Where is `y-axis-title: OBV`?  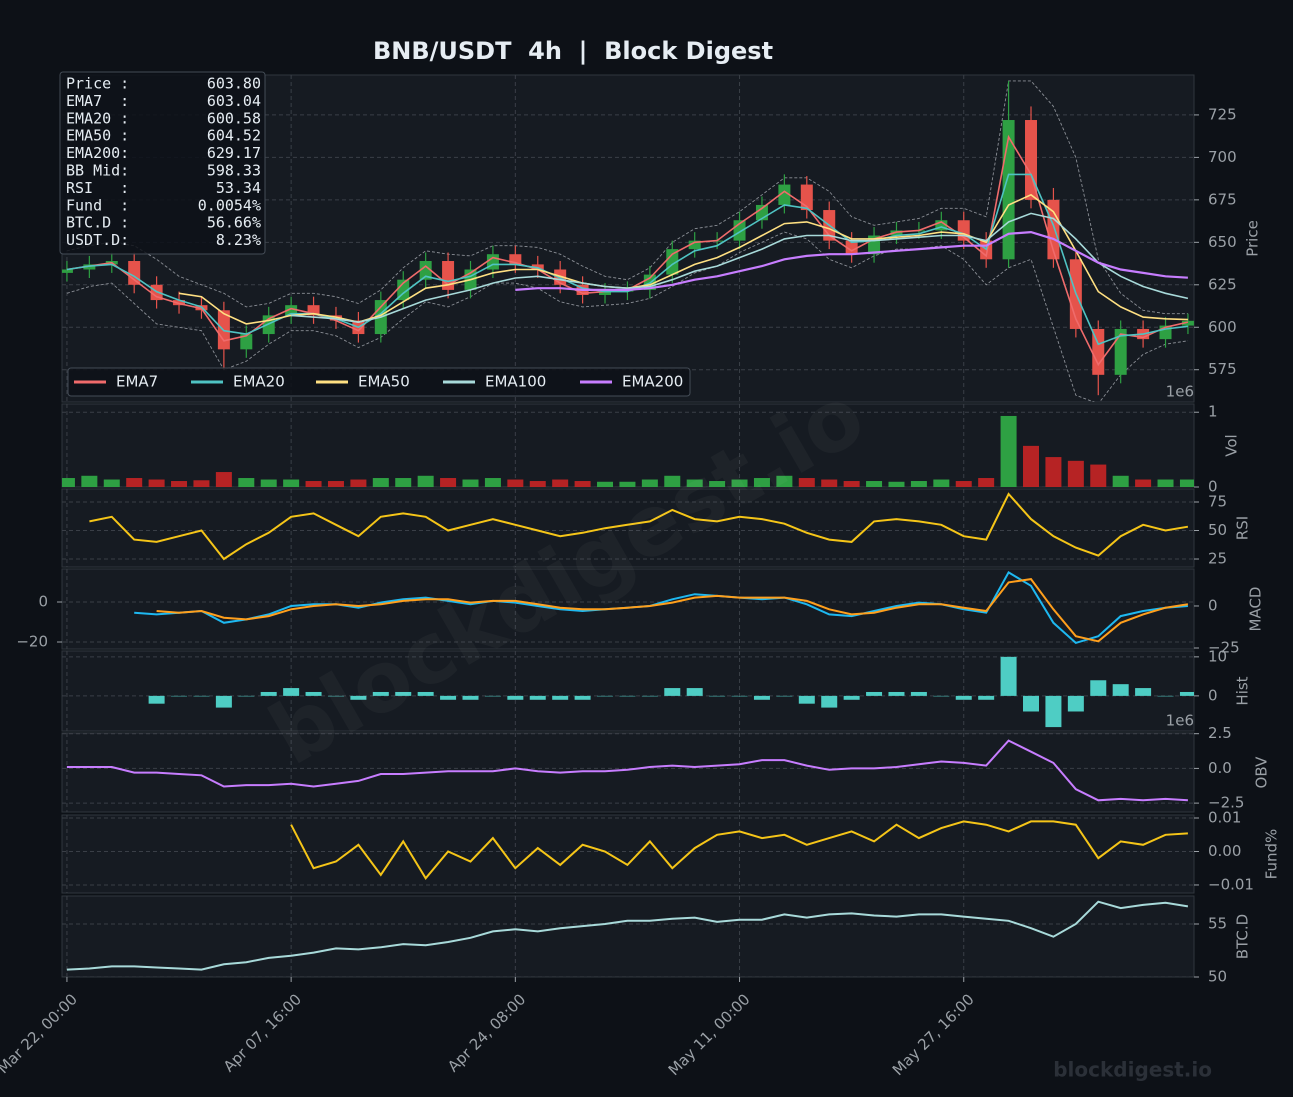
y-axis-title: OBV is located at coordinates (1262, 772).